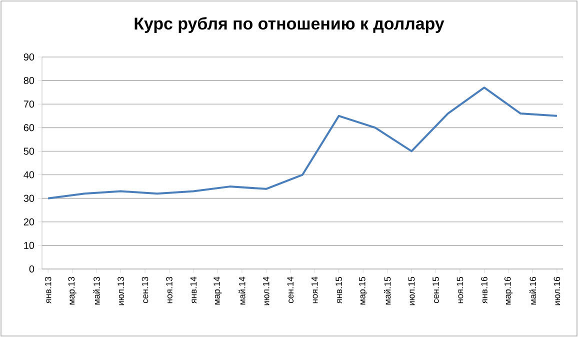 The height and width of the screenshot is (337, 578). I want to click on x-tick-label: июл.16, so click(557, 291).